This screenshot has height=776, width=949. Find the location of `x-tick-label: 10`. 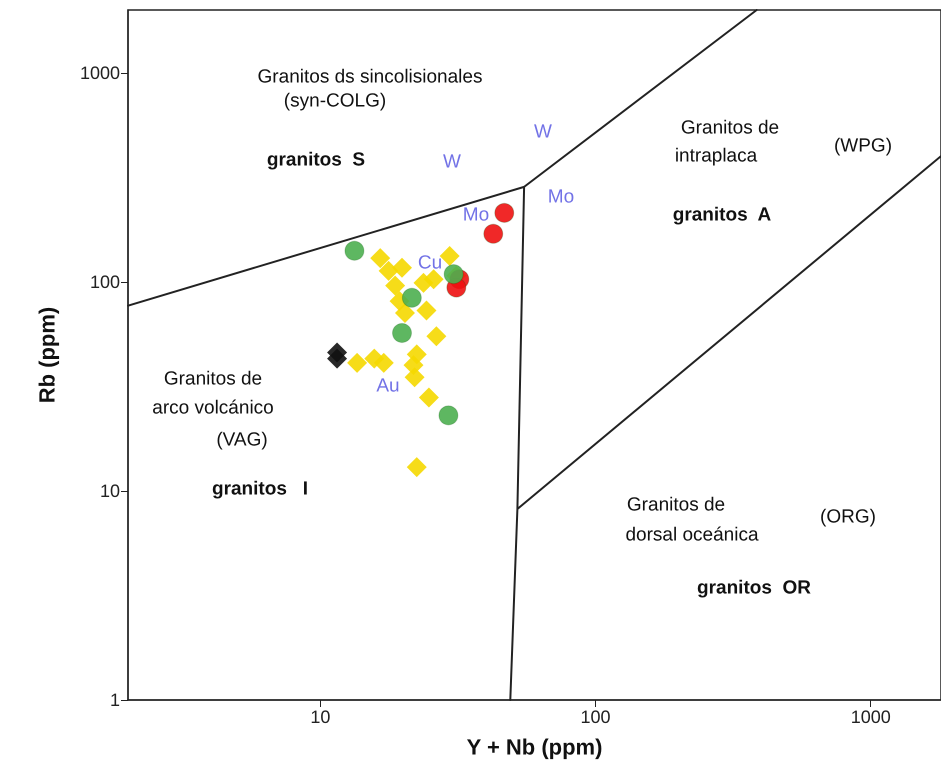

x-tick-label: 10 is located at coordinates (320, 717).